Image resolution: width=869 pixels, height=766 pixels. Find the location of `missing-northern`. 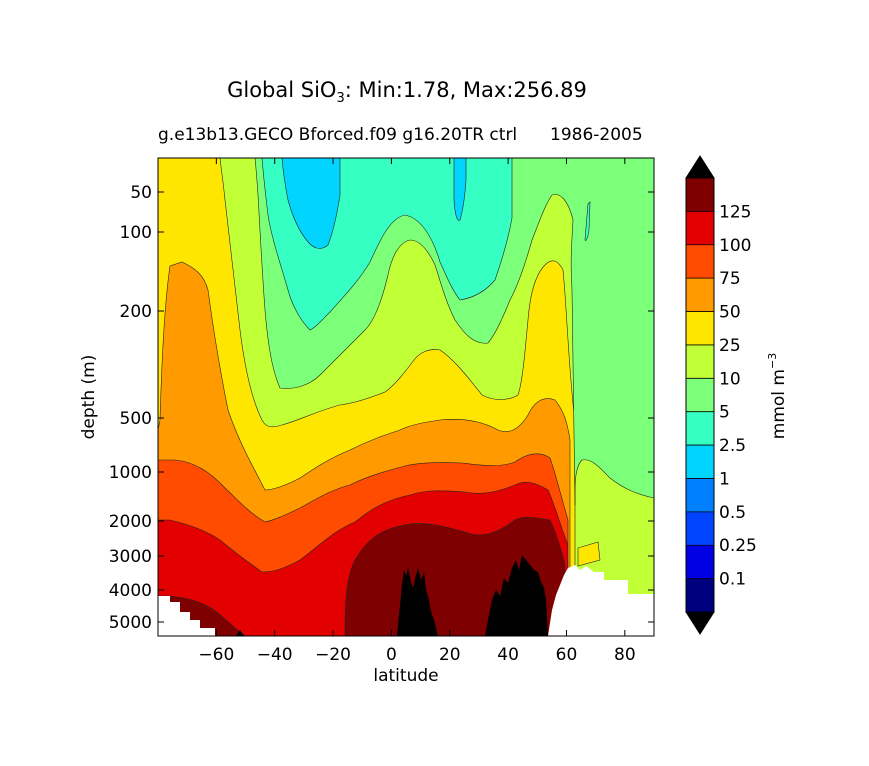

missing-northern is located at coordinates (601, 600).